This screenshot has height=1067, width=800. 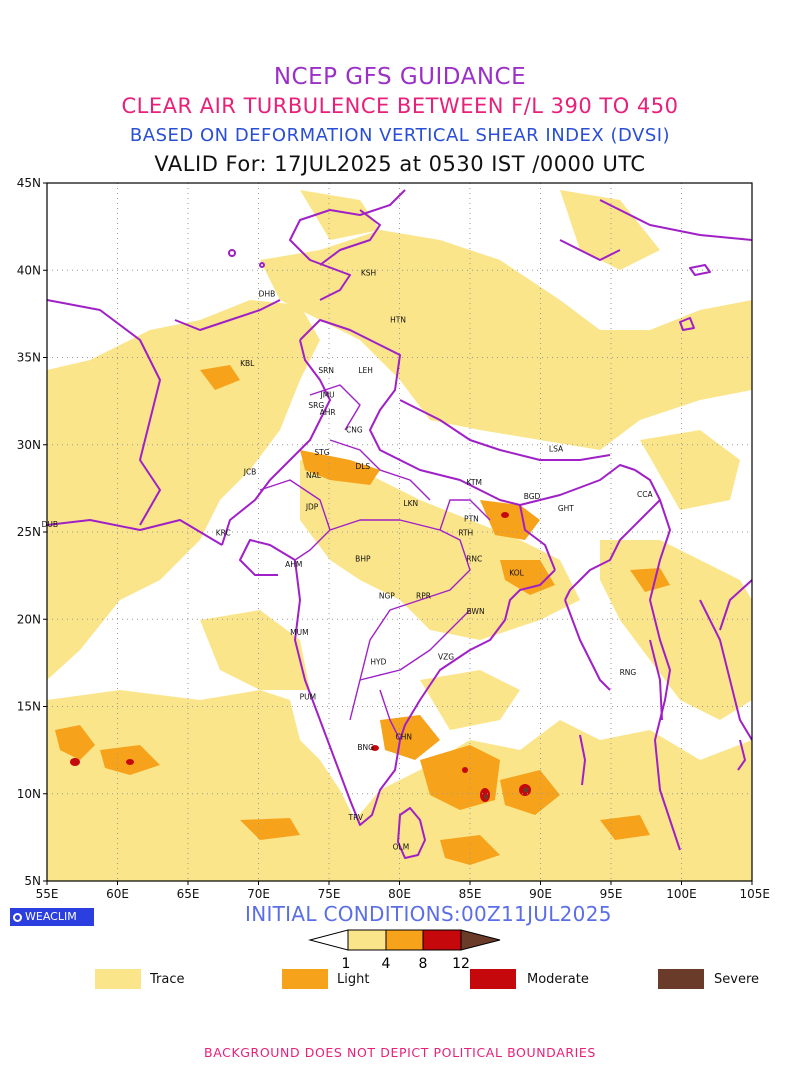 I want to click on lat-label: 5N, so click(x=32, y=881).